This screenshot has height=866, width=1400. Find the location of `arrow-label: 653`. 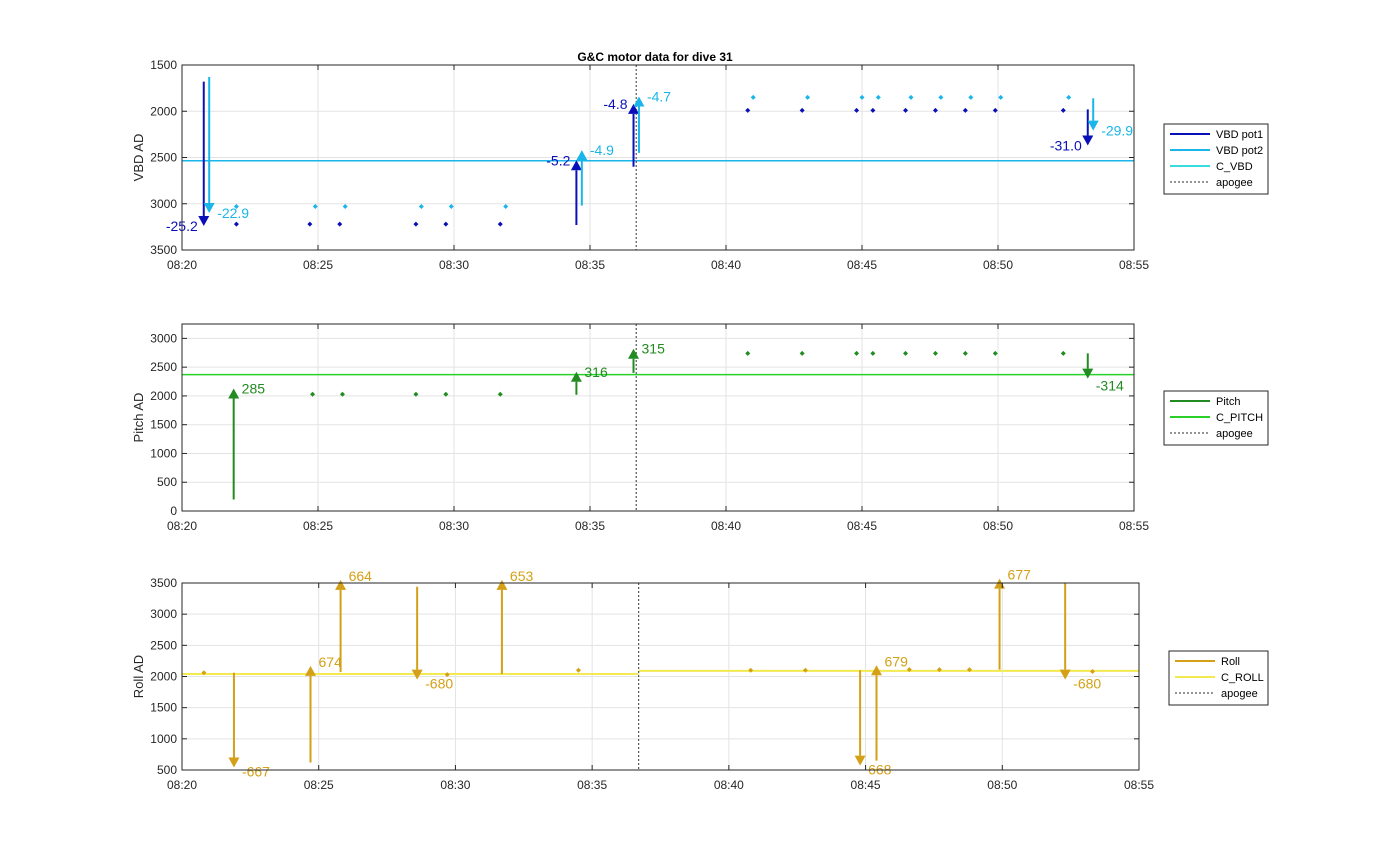

arrow-label: 653 is located at coordinates (522, 576).